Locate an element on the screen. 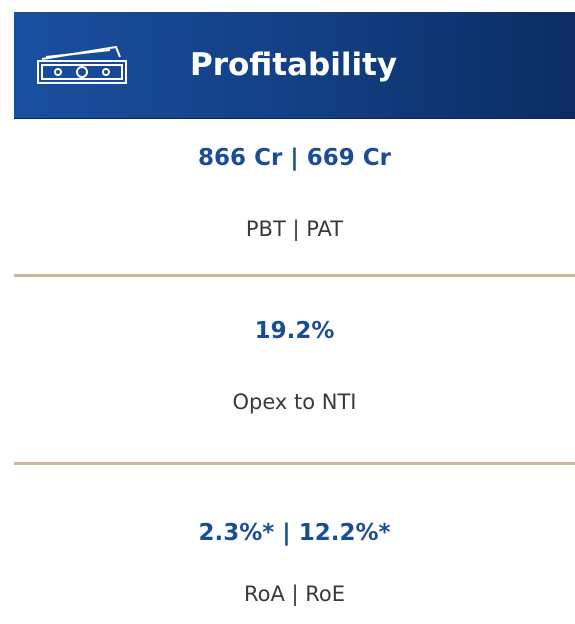  metric-label: PBT | PAT is located at coordinates (294, 229).